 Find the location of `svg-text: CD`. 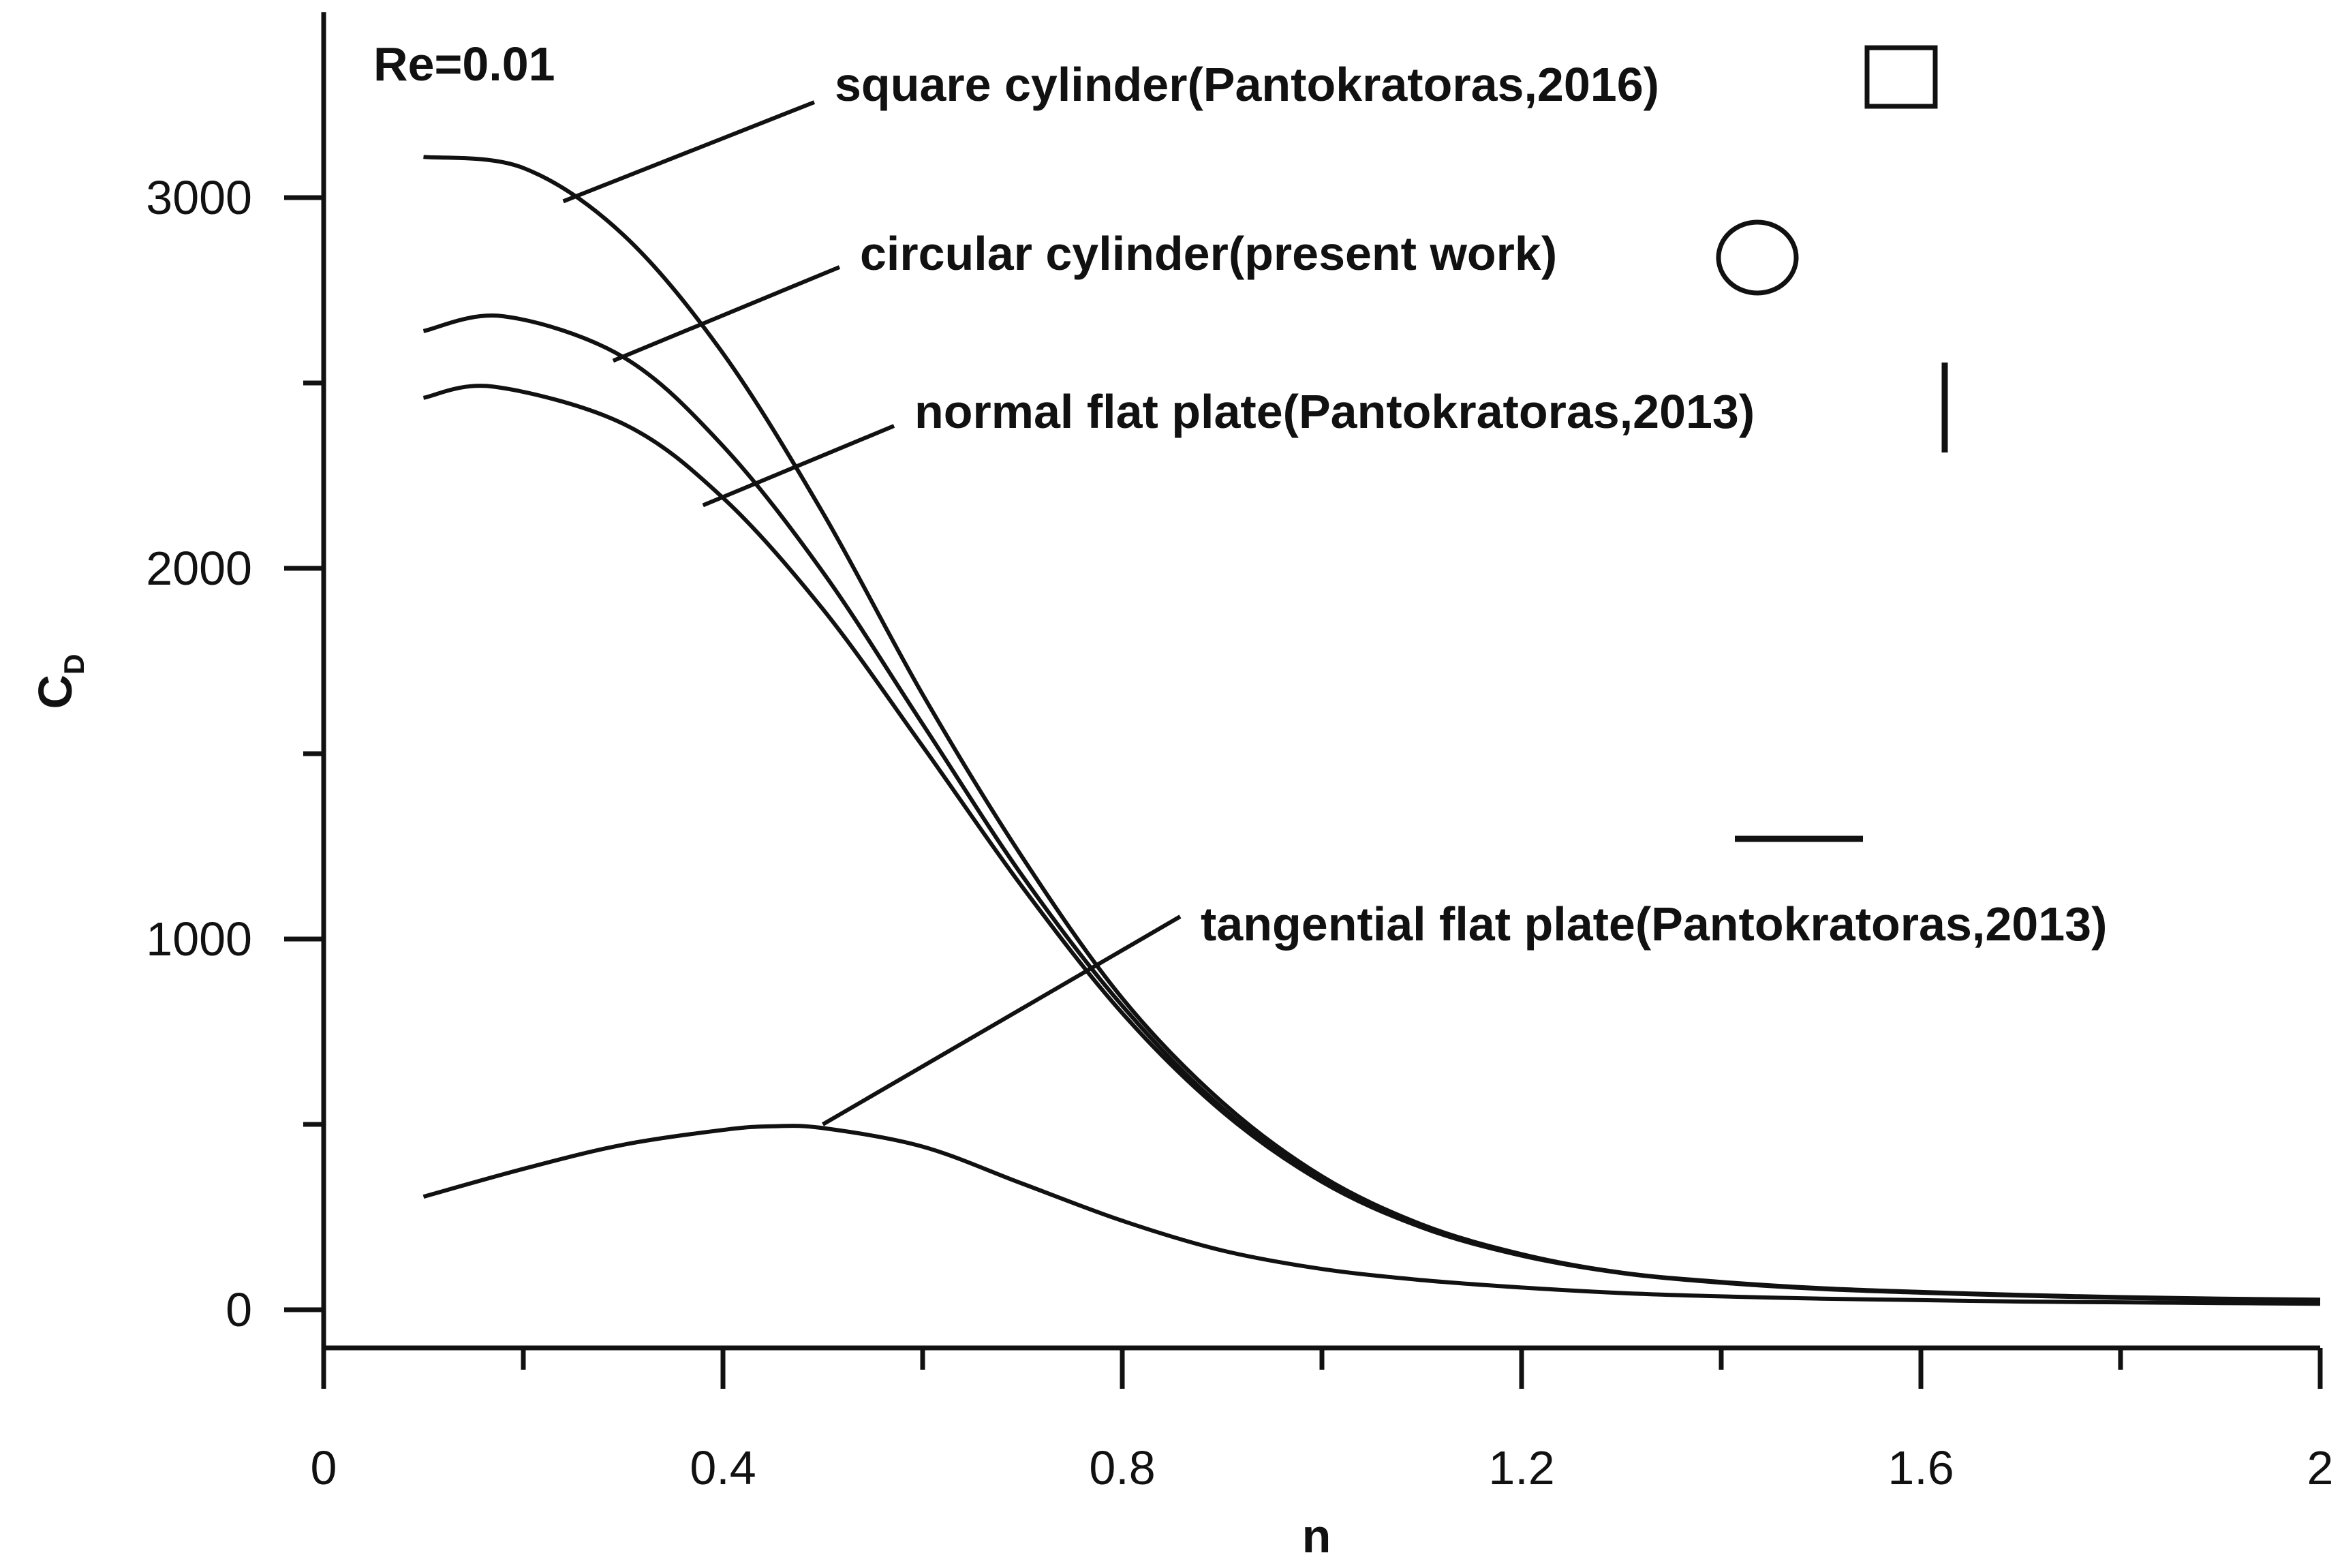

svg-text: CD is located at coordinates (60, 682).